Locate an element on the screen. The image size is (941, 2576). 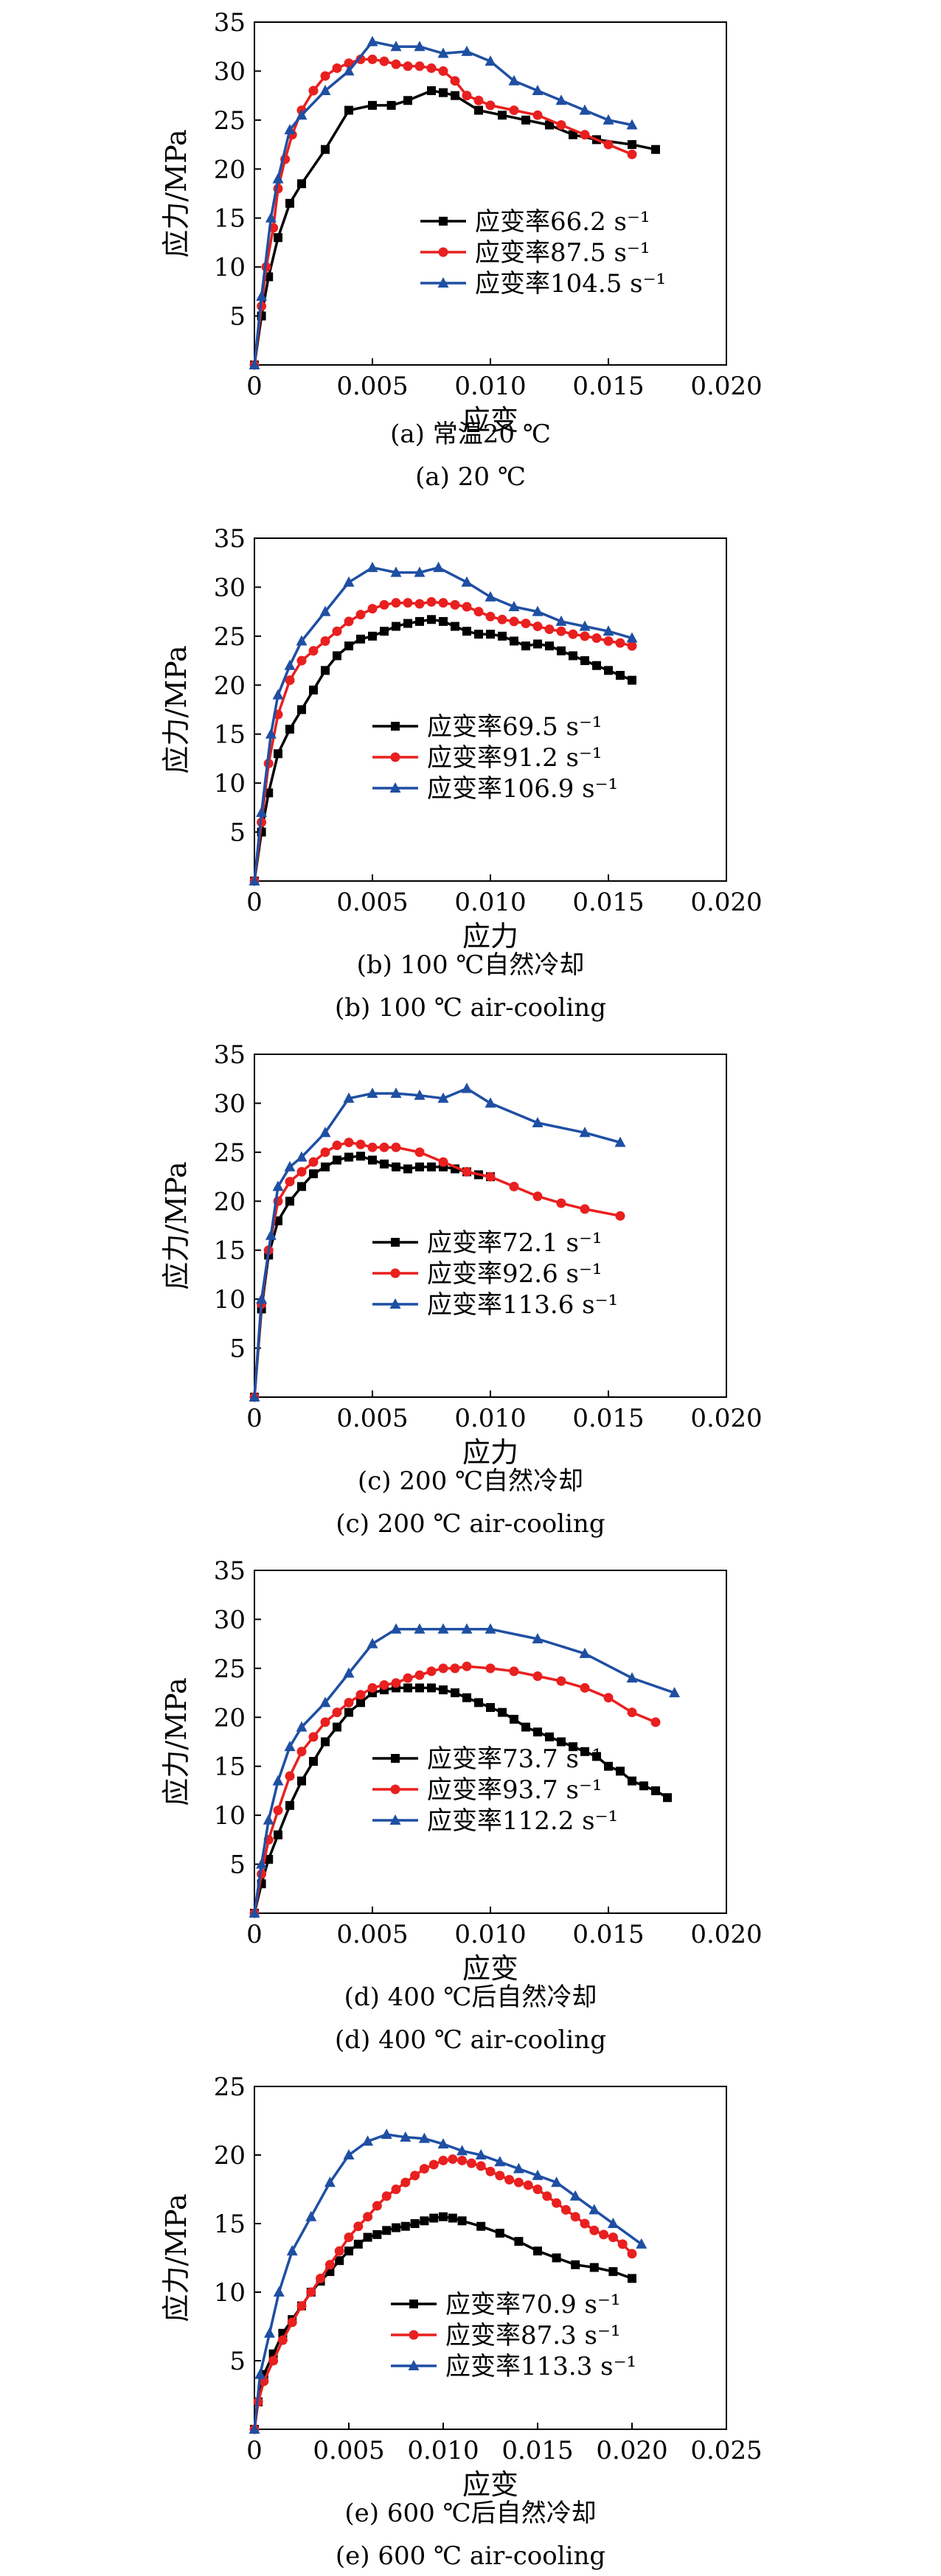
x-tick-label: 0.020 is located at coordinates (726, 387).